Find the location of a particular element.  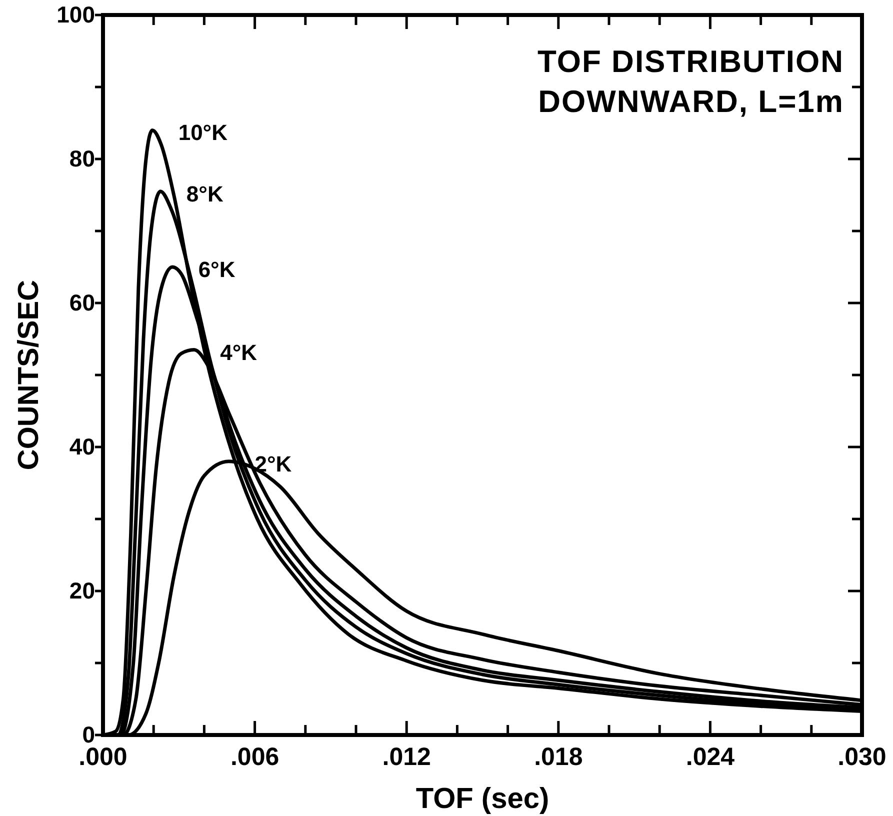

series-label: 8°K is located at coordinates (205, 193).